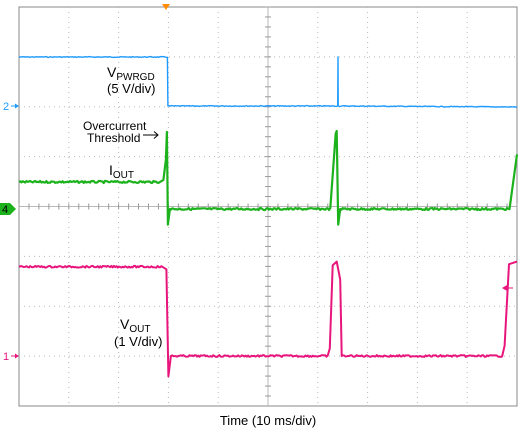  Describe the element at coordinates (113, 138) in the screenshot. I see `overcurrent-label-line2: Threshold` at that location.